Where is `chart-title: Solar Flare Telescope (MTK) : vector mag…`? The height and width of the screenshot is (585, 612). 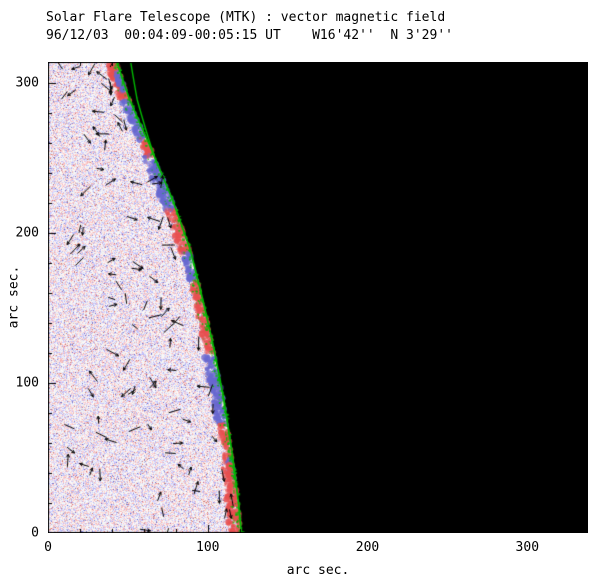 chart-title: Solar Flare Telescope (MTK) : vector mag… is located at coordinates (246, 17).